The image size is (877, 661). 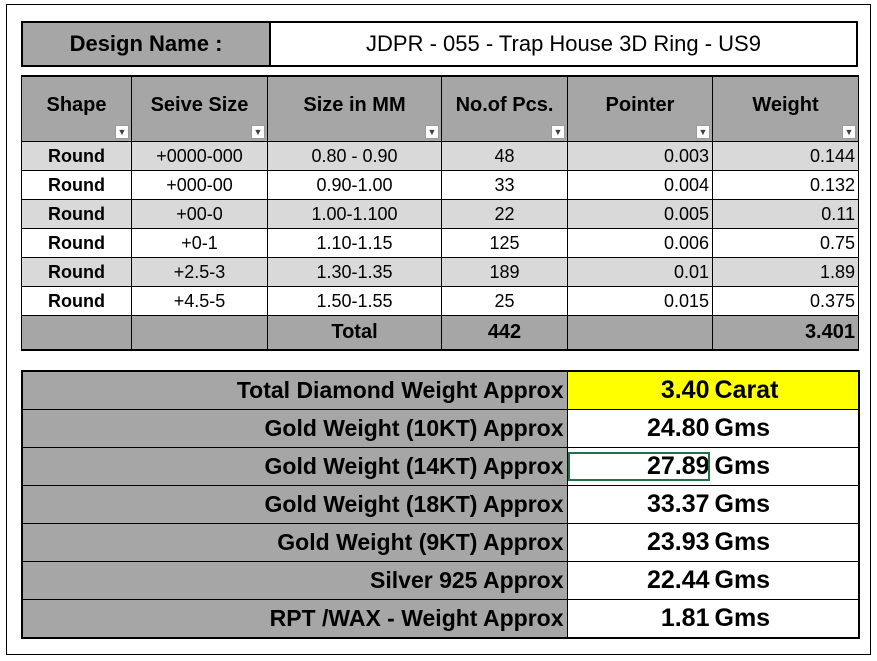 I want to click on cell-mm: 1.50-1.55, so click(x=354, y=301).